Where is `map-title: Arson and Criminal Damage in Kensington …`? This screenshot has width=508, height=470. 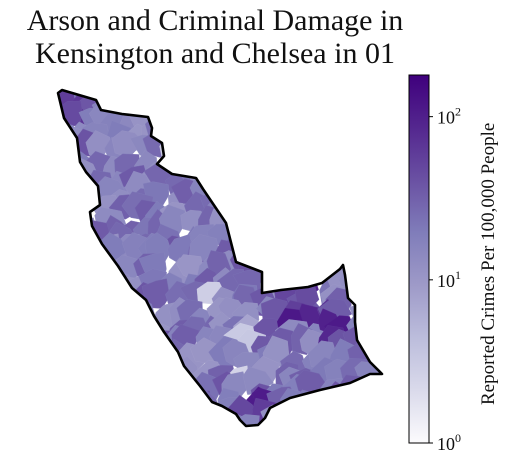
map-title: Arson and Criminal Damage in Kensington … is located at coordinates (215, 37).